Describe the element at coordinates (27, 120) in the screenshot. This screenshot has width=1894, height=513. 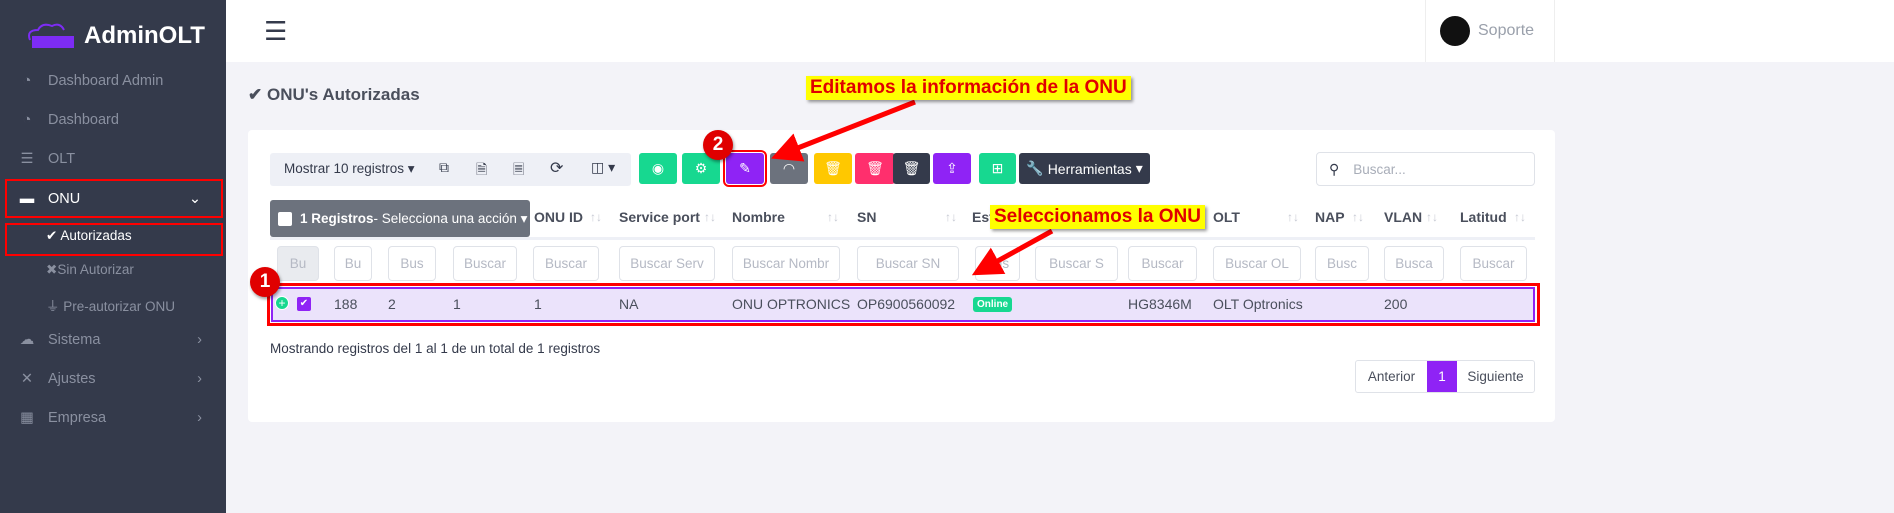
I see `tachometer-icon: ◔` at that location.